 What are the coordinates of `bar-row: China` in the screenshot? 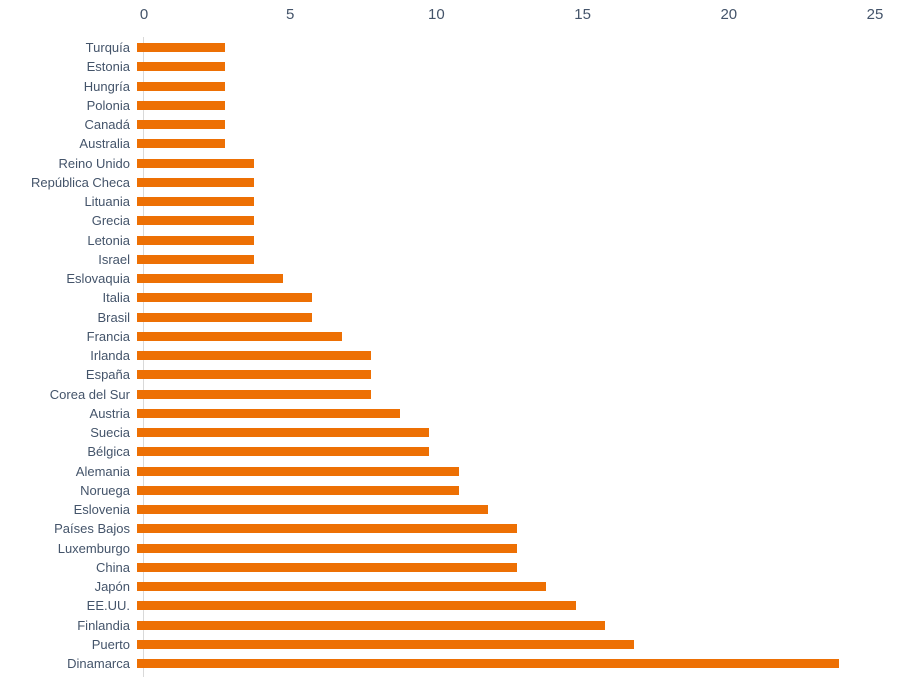 It's located at (461, 567).